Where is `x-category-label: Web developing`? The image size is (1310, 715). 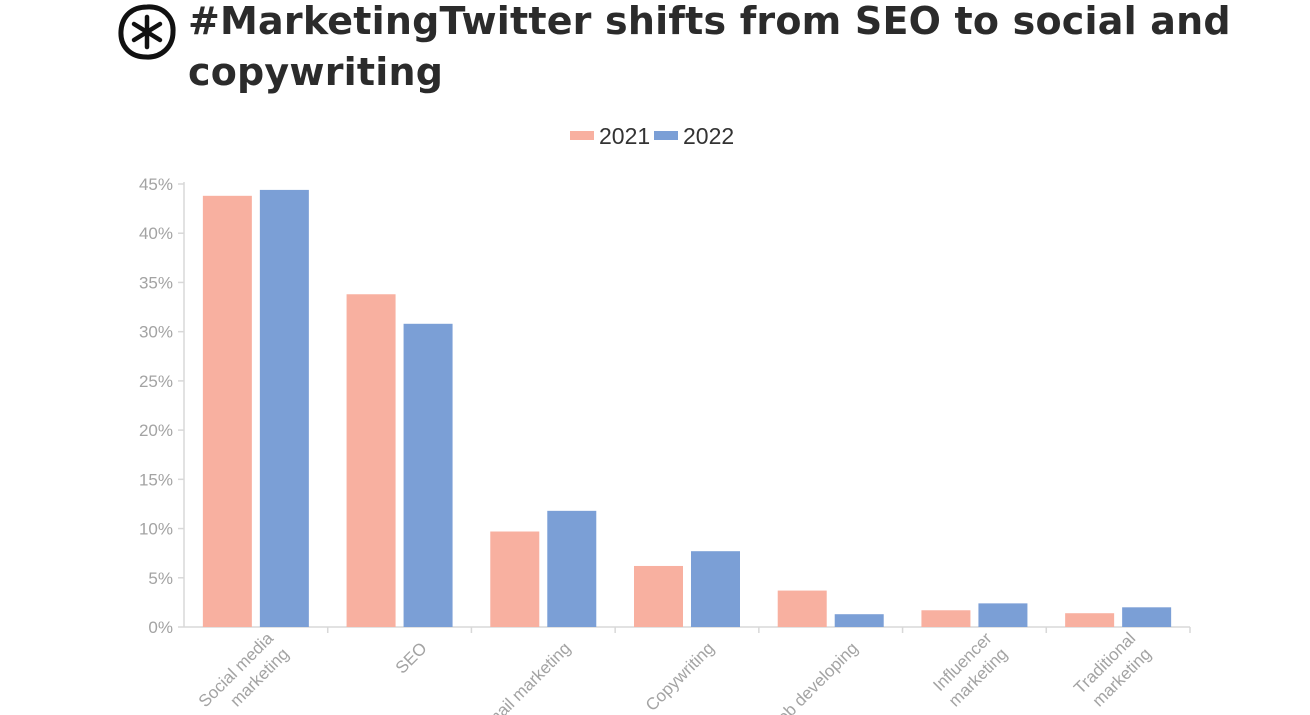 x-category-label: Web developing is located at coordinates (811, 677).